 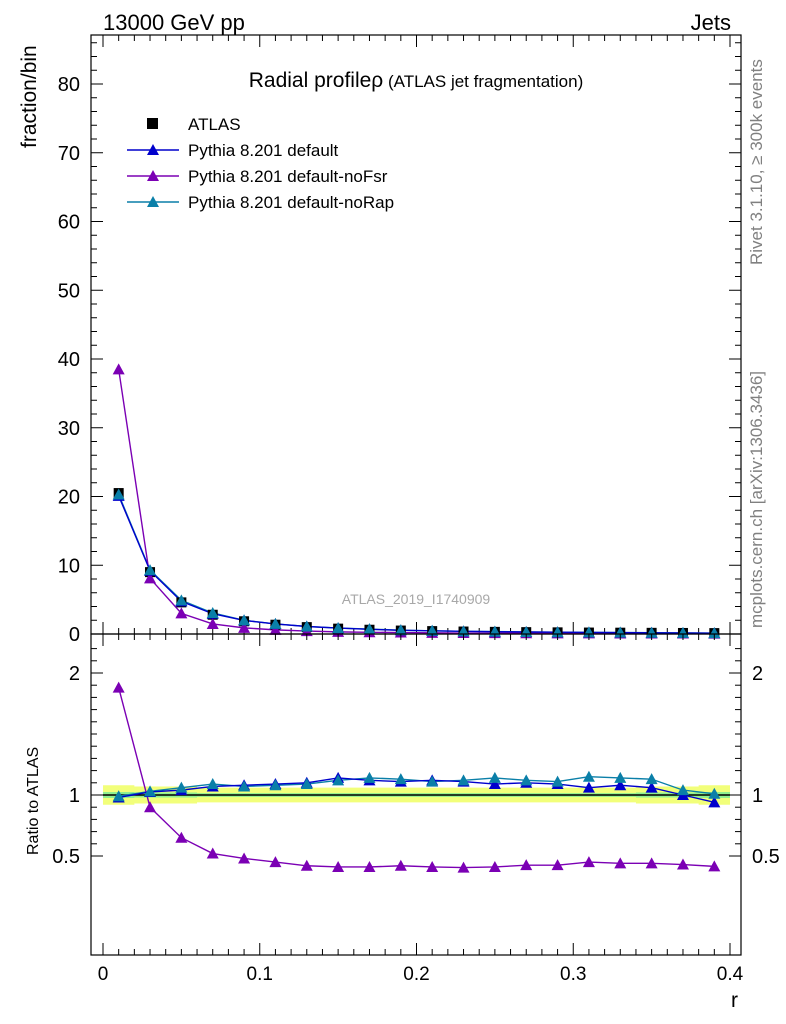 I want to click on ratio-ylabel: Ratio to ATLAS, so click(x=33, y=801).